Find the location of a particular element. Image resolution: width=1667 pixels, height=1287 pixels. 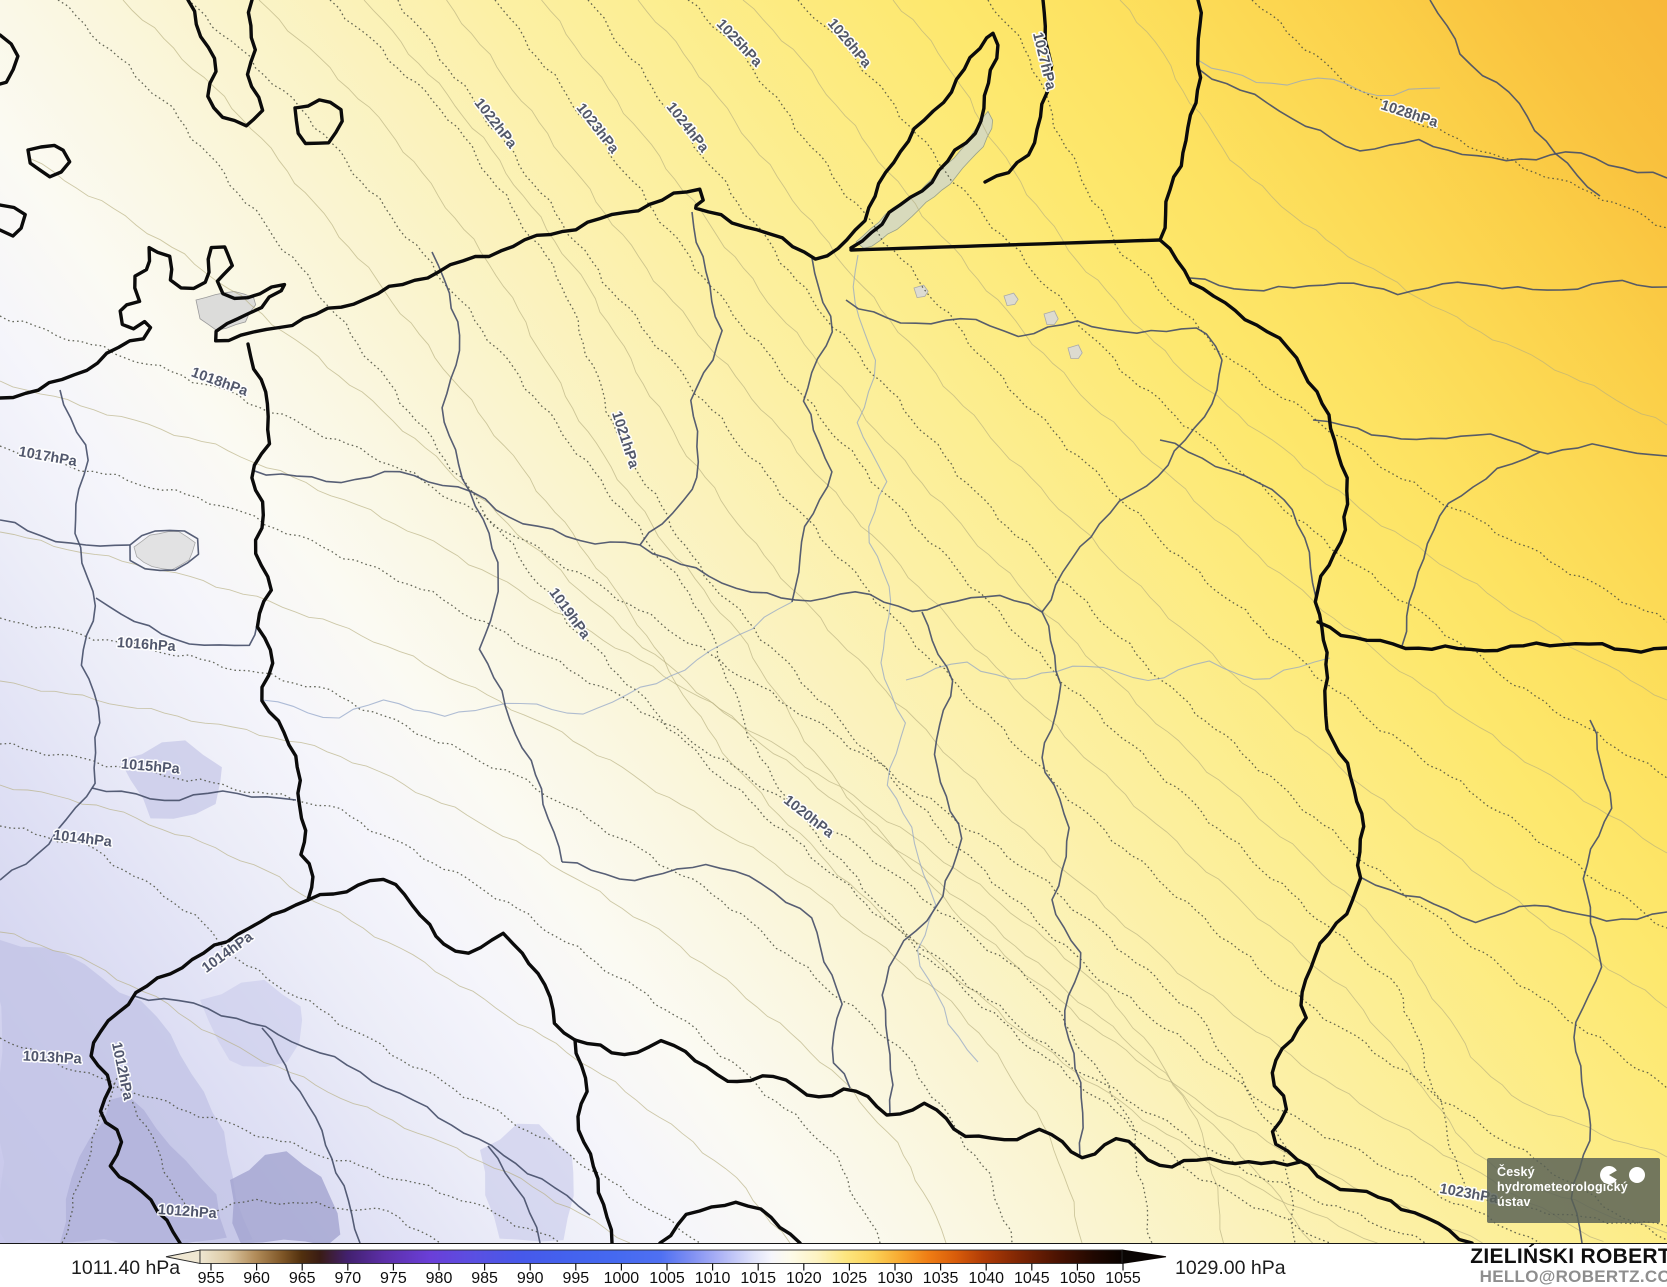

colorbar-tick-label: 1015 is located at coordinates (758, 1278).